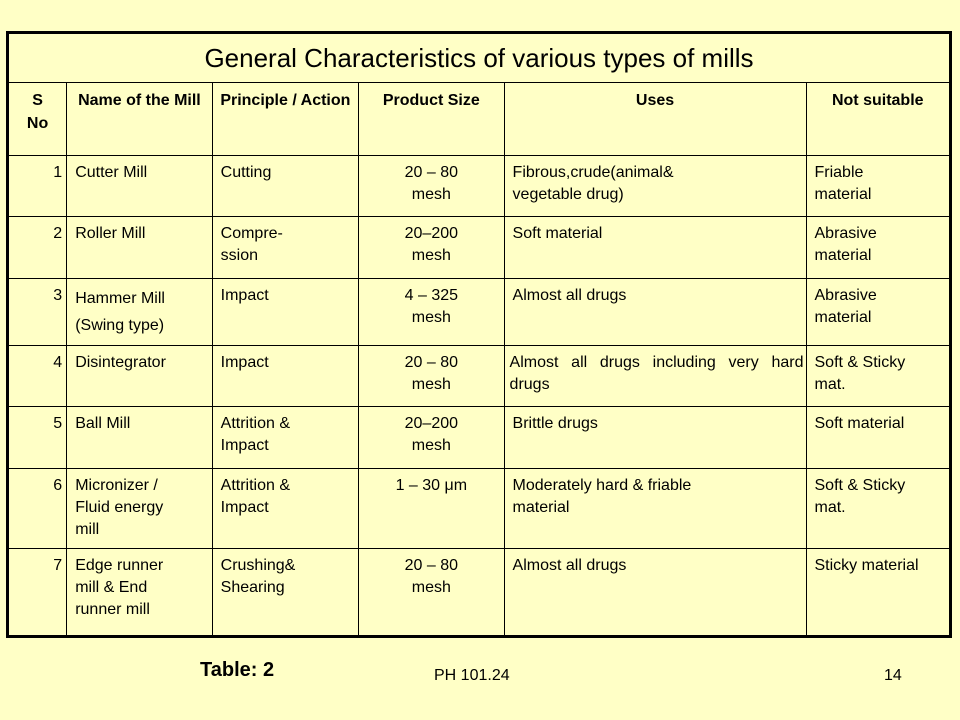  I want to click on cell-line: Fibrous,crude(animal&, so click(593, 172).